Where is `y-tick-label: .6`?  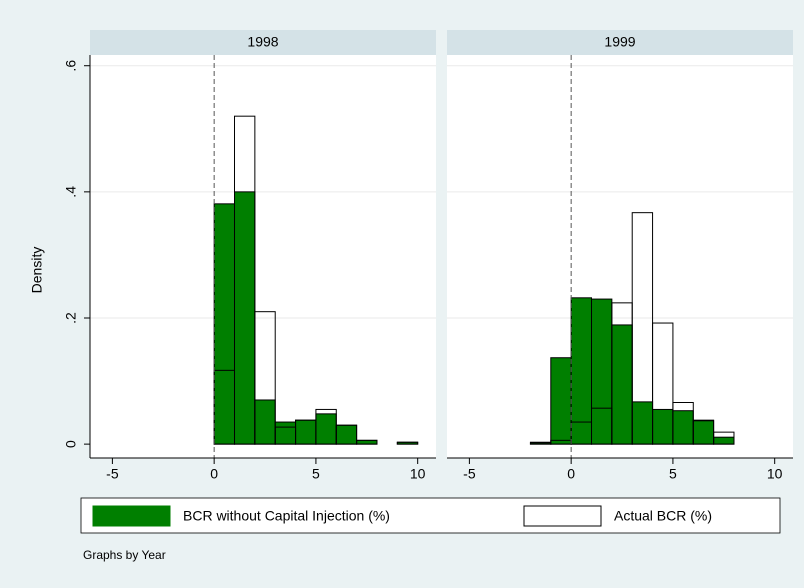
y-tick-label: .6 is located at coordinates (71, 66).